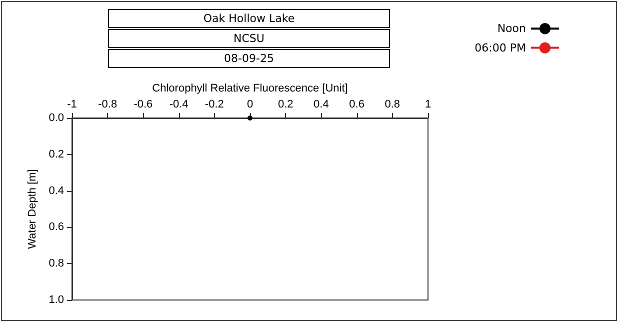 The image size is (620, 324). Describe the element at coordinates (392, 104) in the screenshot. I see `x-tick-label: 0.8` at that location.